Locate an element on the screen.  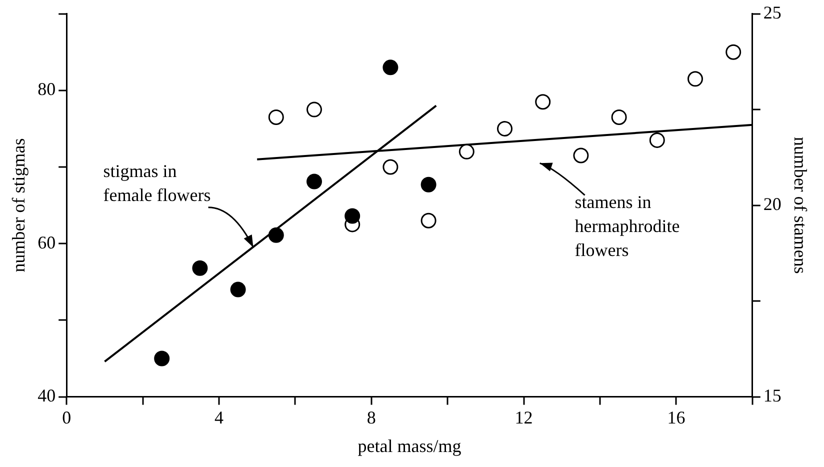
annotation: stamens in hermaphrodite flowers is located at coordinates (627, 226).